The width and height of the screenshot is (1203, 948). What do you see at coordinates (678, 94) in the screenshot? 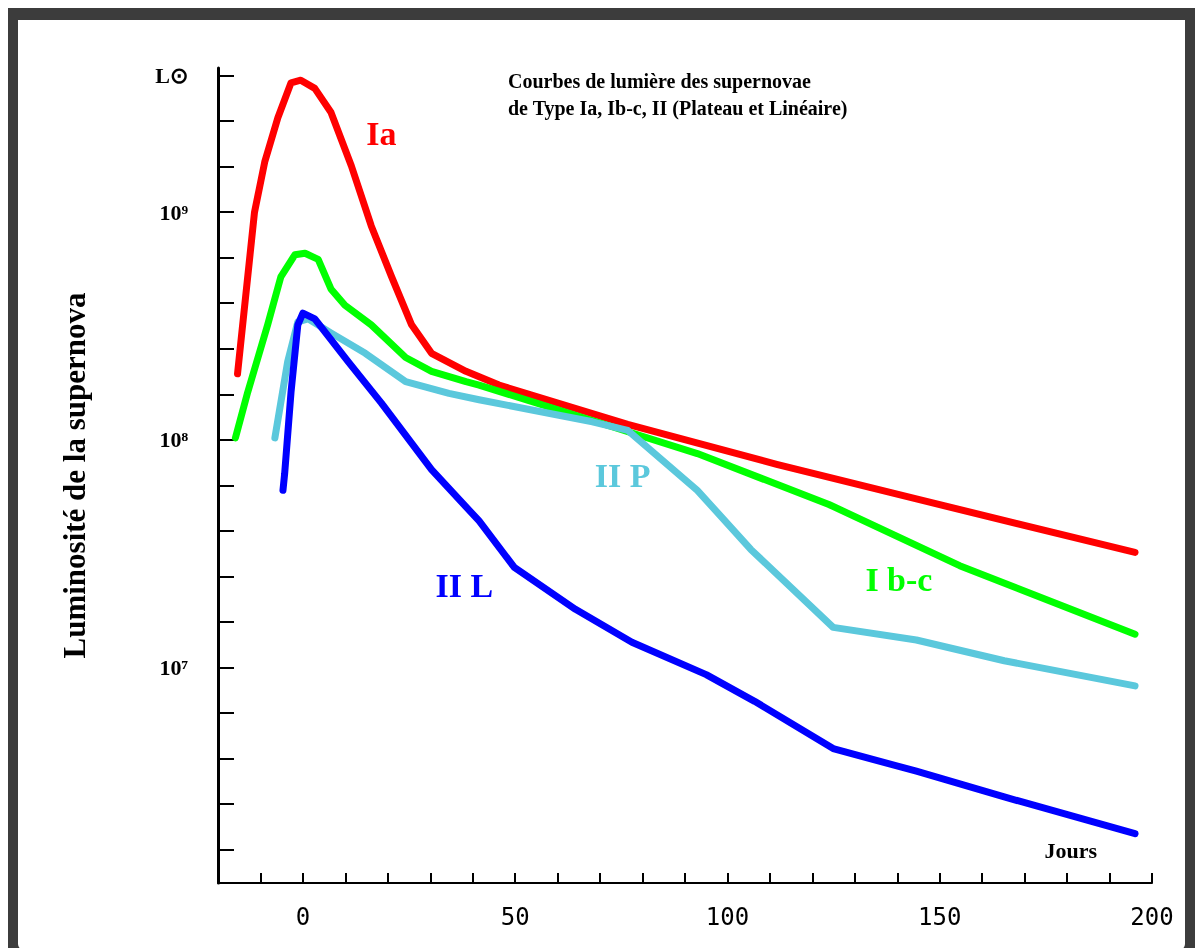
I see `text: Courbes de lumière des supernovae de Type Ia, Ib-c, II (Plateau et Linéaire)` at bounding box center [678, 94].